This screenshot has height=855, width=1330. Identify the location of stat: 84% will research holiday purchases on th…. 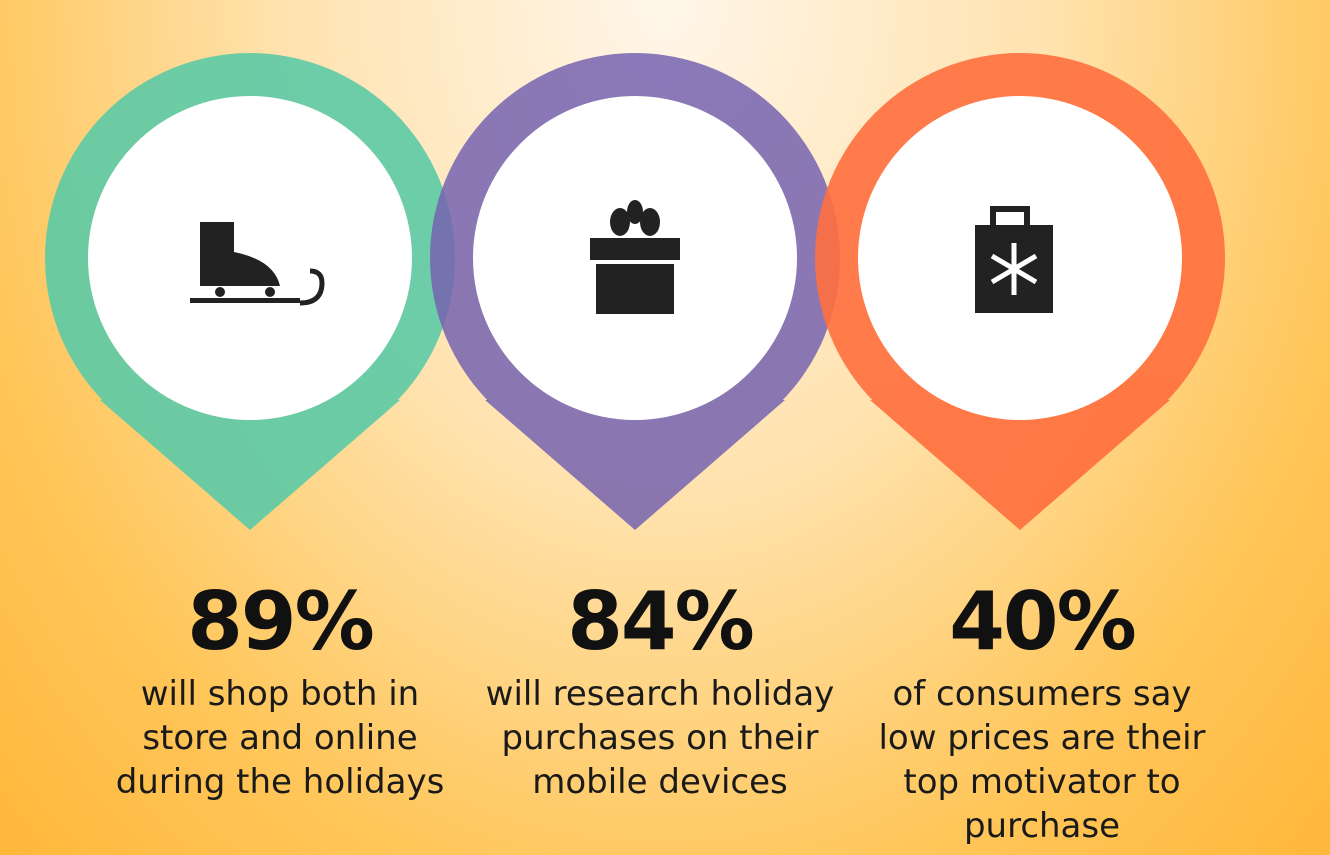
(660, 688).